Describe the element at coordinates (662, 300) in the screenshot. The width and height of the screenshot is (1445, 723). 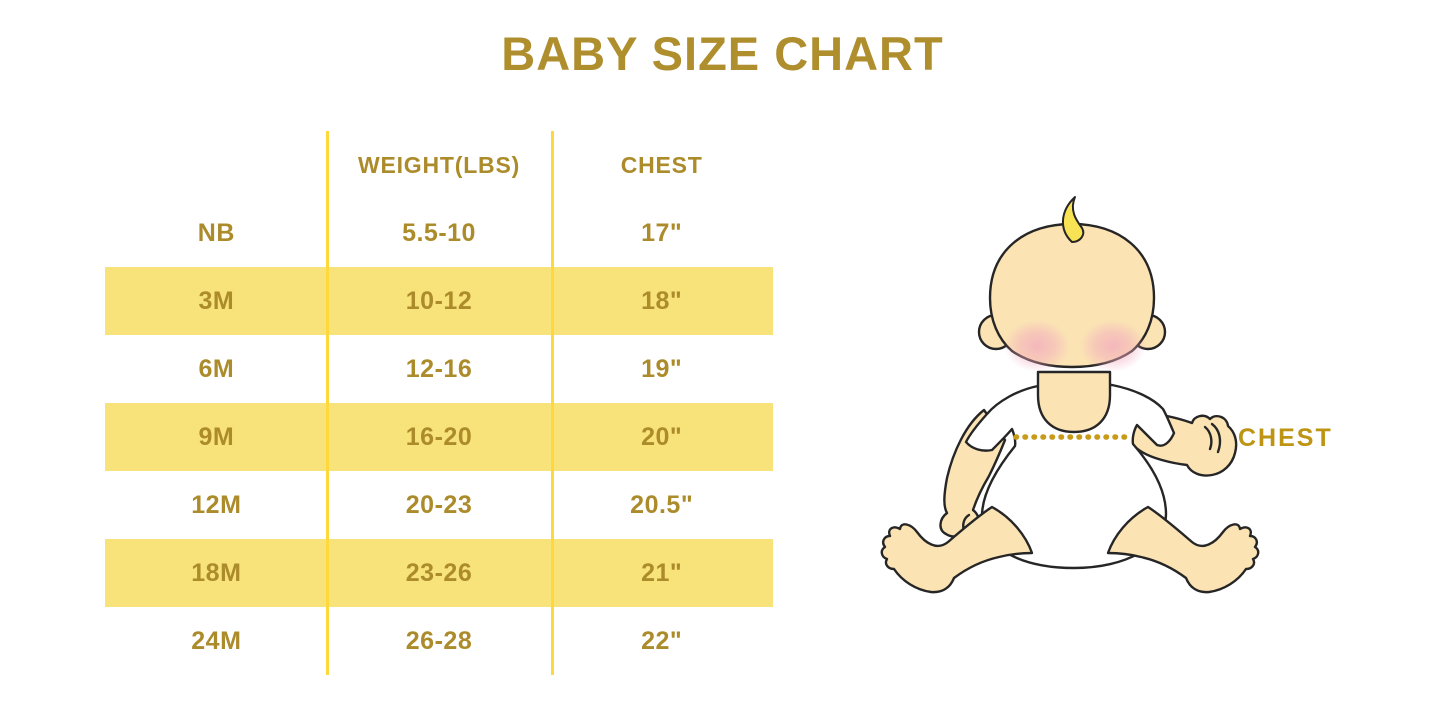
I see `cell-chest: 18"` at that location.